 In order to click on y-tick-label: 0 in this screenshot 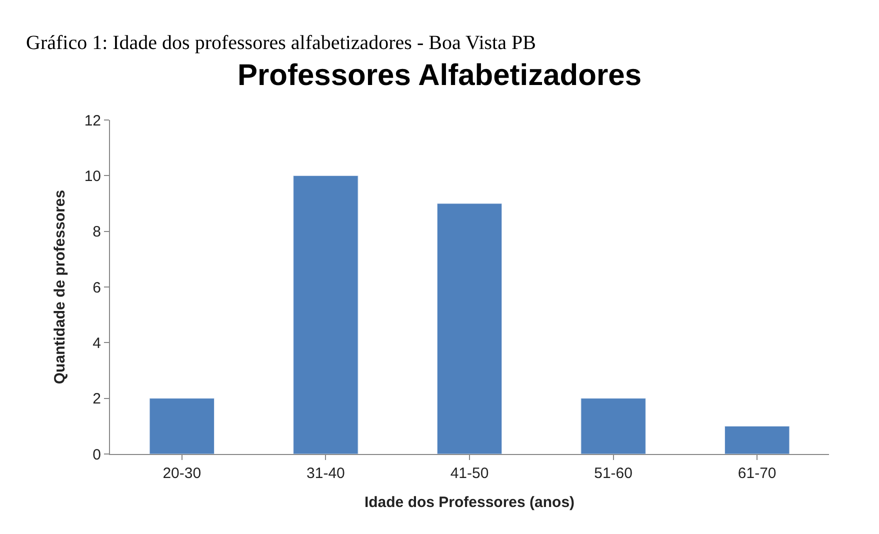, I will do `click(96, 455)`.